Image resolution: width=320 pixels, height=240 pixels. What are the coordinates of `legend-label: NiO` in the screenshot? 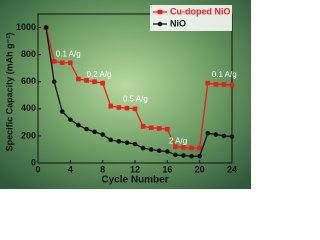 It's located at (178, 23).